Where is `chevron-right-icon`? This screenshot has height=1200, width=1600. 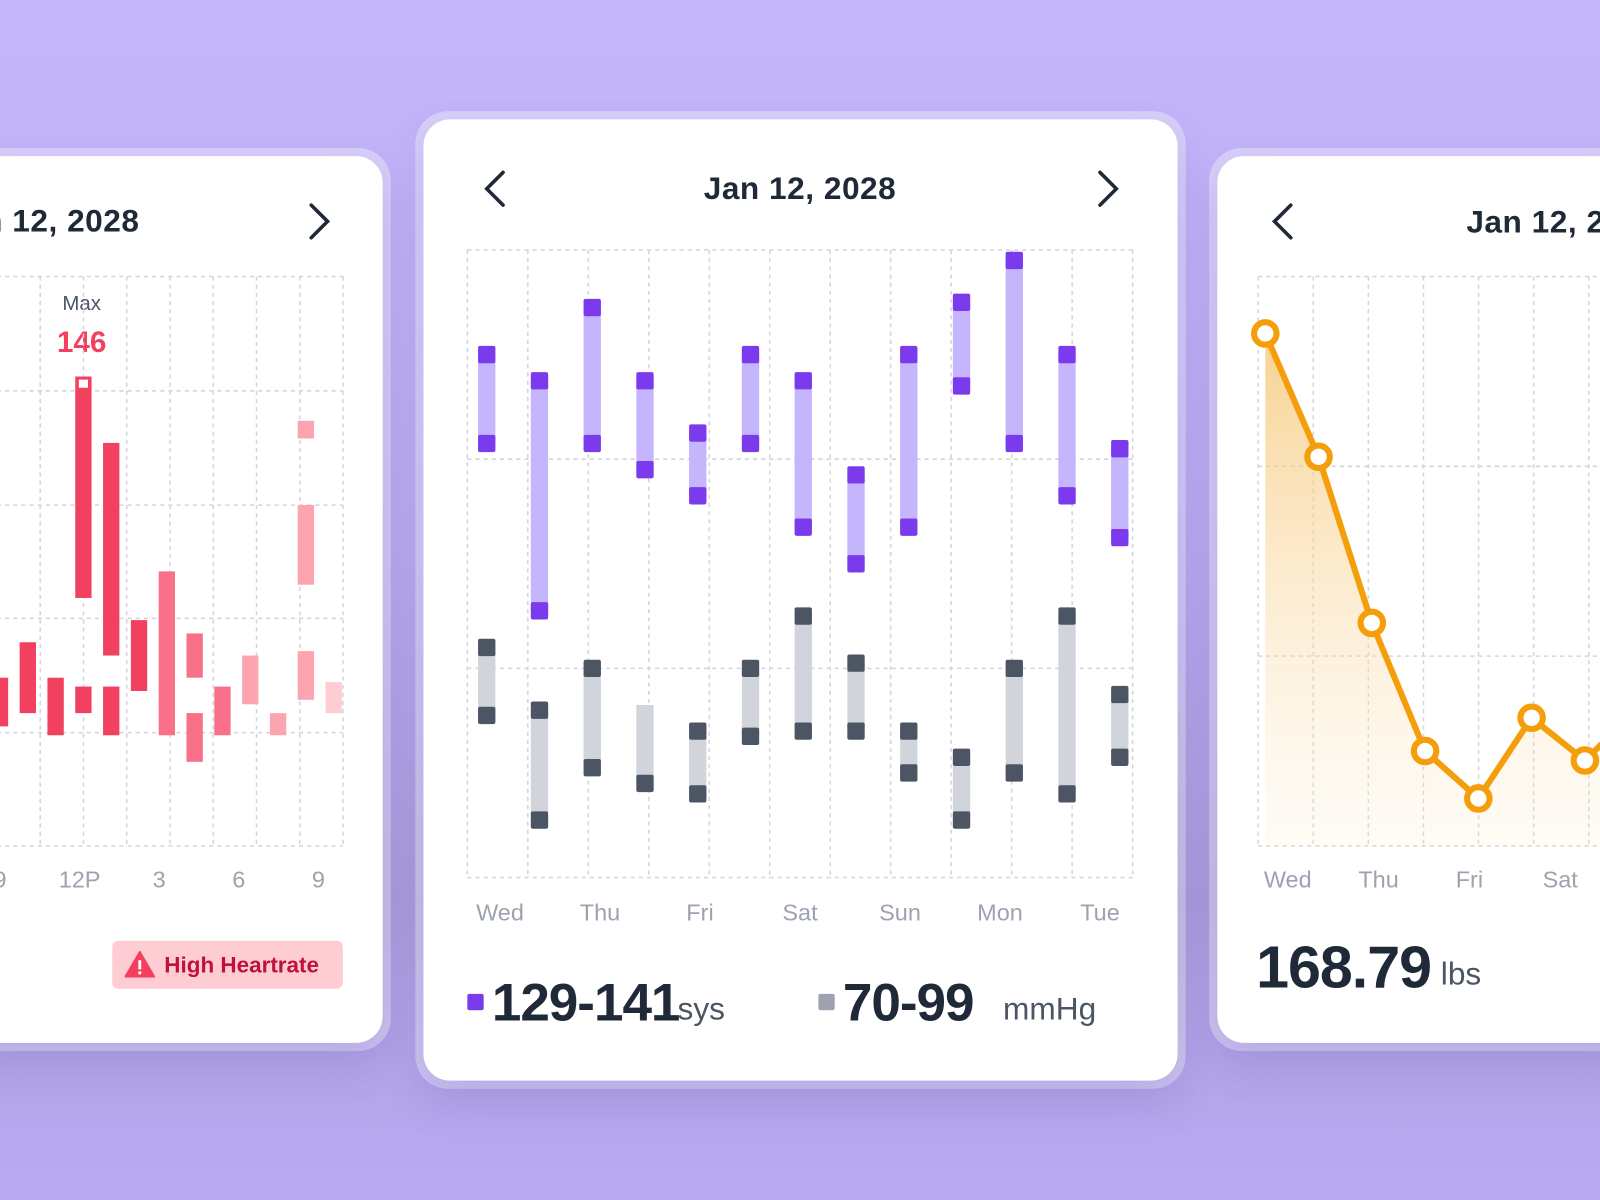 chevron-right-icon is located at coordinates (1108, 188).